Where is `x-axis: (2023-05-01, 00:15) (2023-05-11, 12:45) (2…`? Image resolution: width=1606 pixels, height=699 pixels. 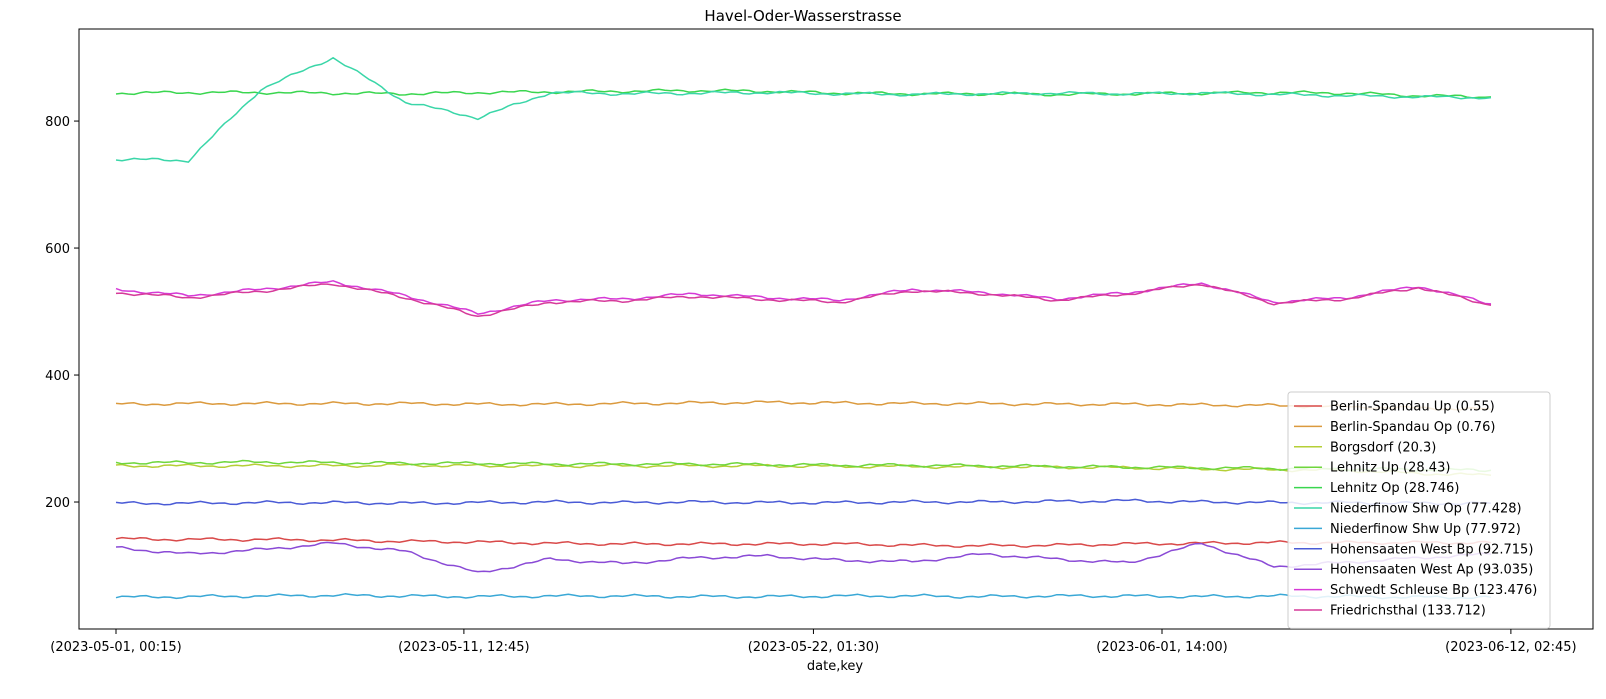
x-axis: (2023-05-01, 00:15) (2023-05-11, 12:45) (2… is located at coordinates (813, 642).